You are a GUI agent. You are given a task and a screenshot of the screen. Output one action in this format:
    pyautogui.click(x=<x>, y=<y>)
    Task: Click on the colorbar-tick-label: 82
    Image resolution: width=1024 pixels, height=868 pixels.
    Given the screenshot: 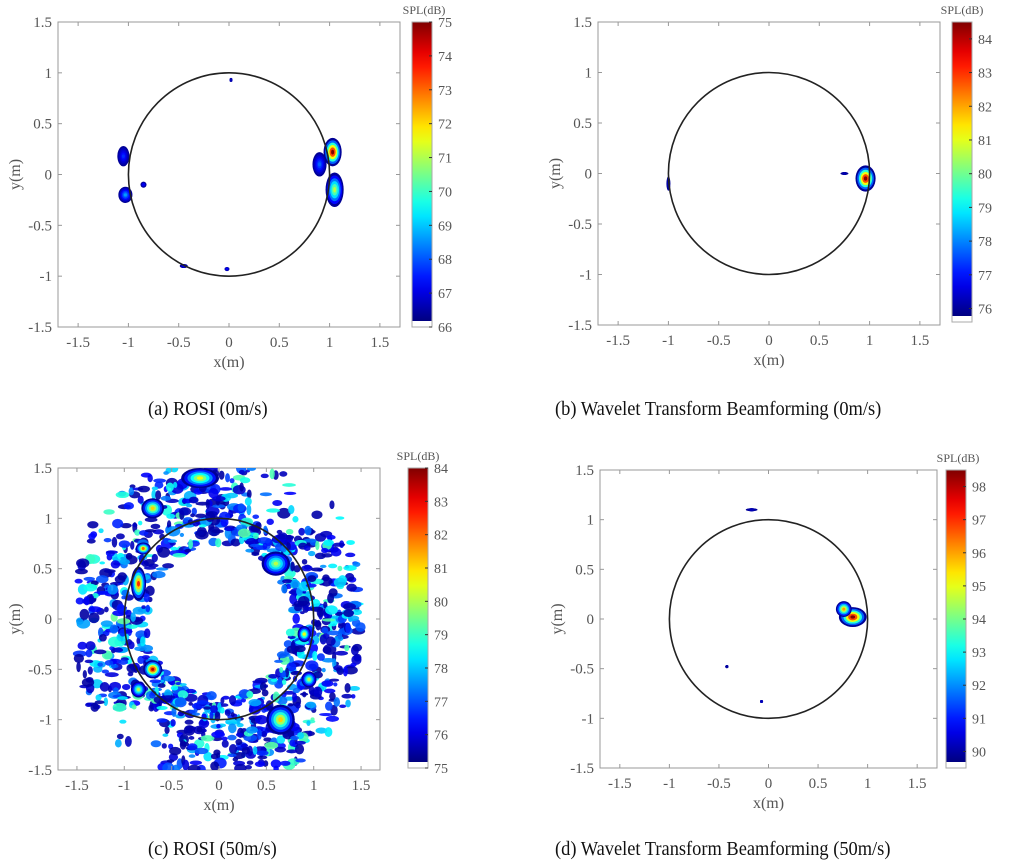 What is the action you would take?
    pyautogui.click(x=985, y=107)
    